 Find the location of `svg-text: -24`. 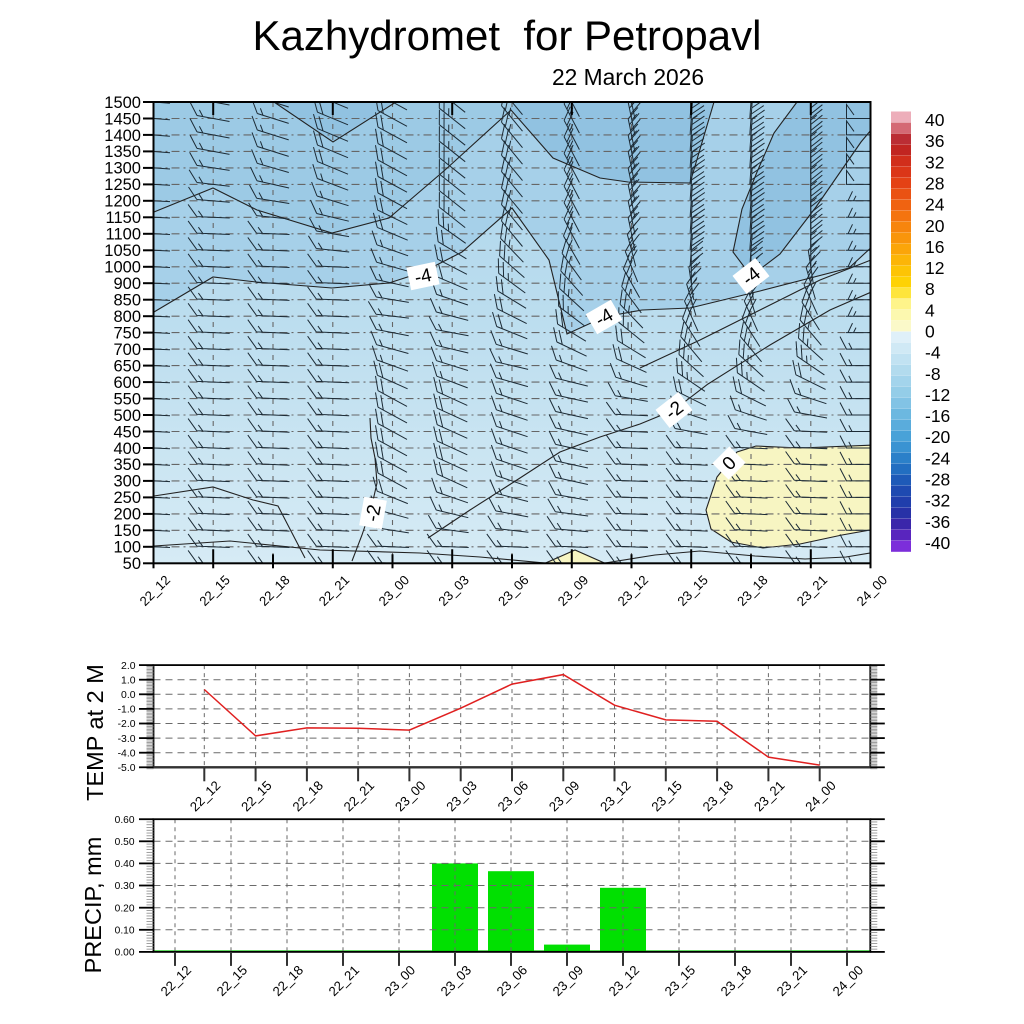

svg-text: -24 is located at coordinates (938, 458).